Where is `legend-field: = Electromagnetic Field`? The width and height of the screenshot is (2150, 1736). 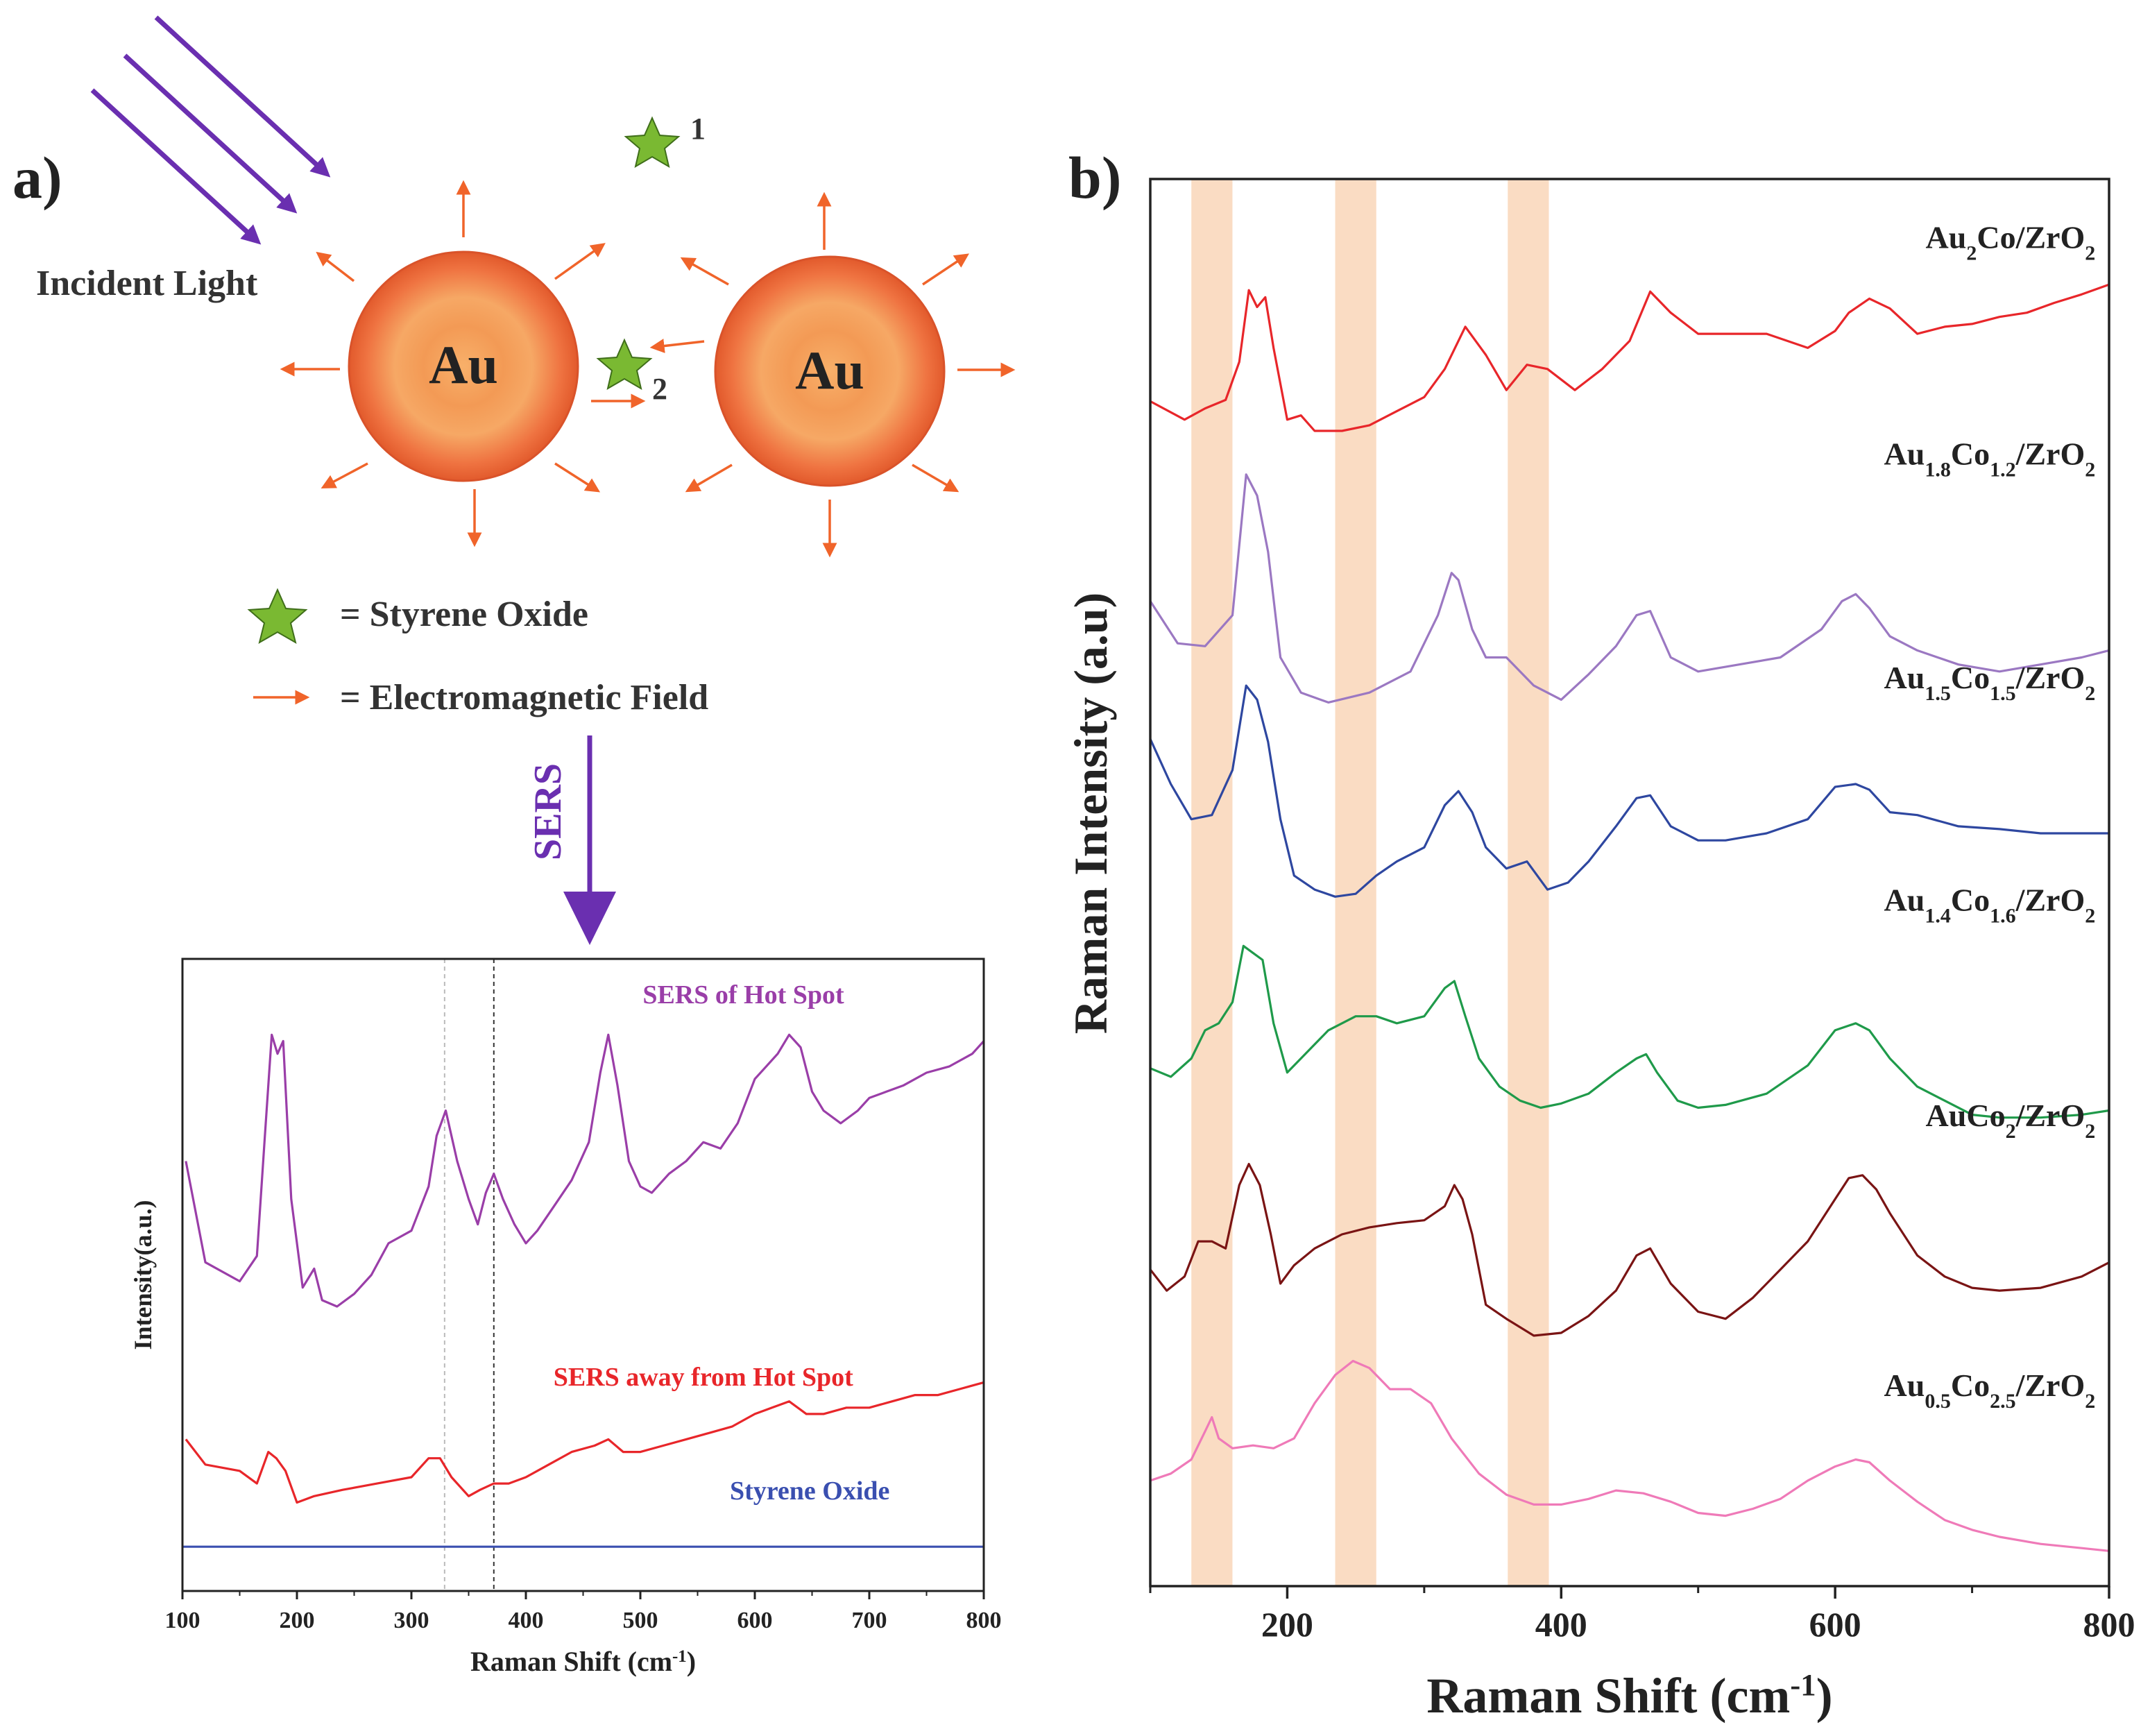
legend-field: = Electromagnetic Field is located at coordinates (481, 697).